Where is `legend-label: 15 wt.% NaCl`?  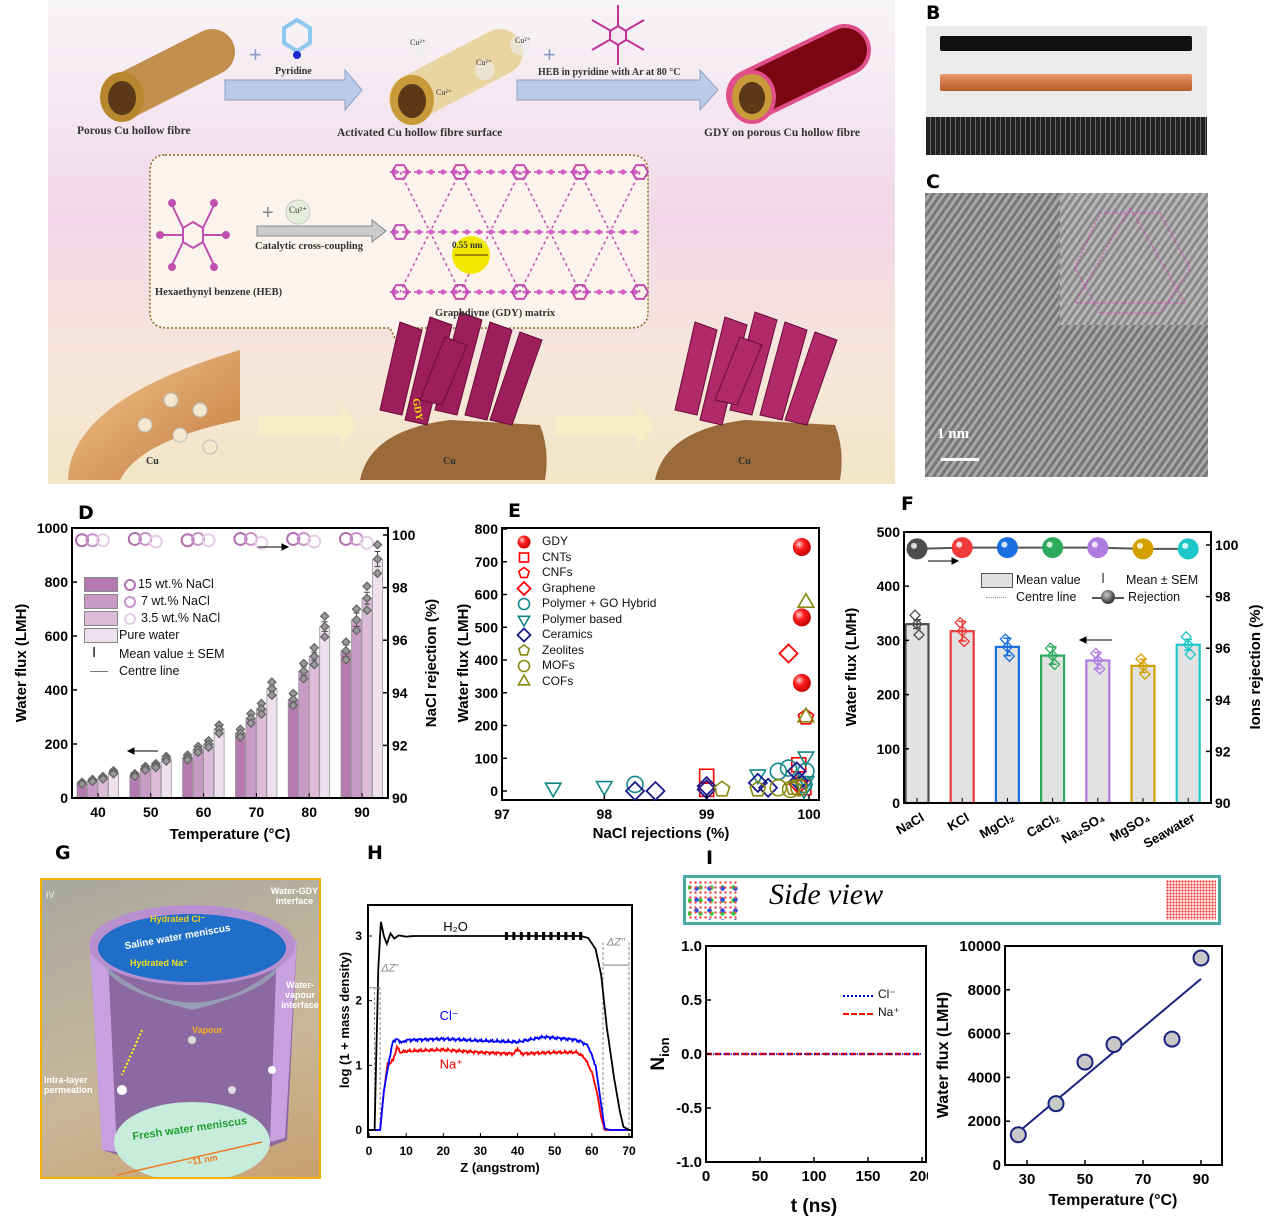 legend-label: 15 wt.% NaCl is located at coordinates (176, 584).